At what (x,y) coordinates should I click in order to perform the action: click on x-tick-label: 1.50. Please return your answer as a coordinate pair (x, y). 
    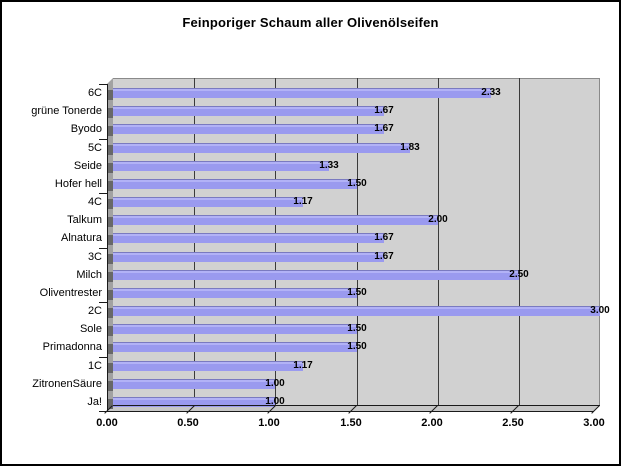
    Looking at the image, I should click on (351, 423).